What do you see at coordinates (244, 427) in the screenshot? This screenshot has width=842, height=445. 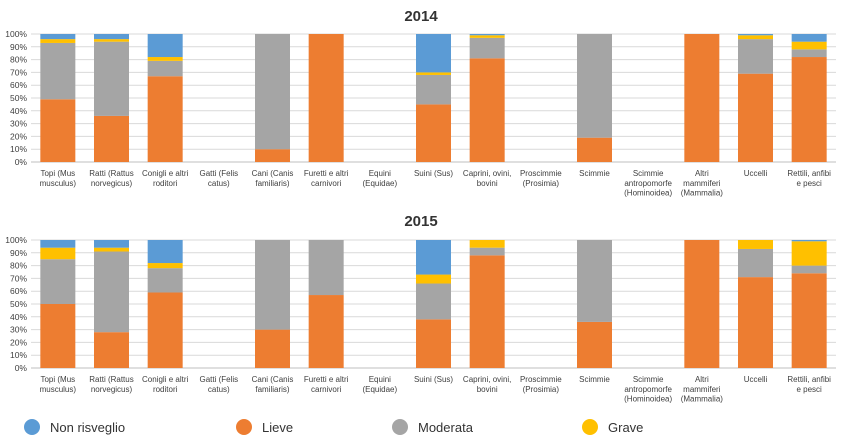 I see `legend-marker-lieve` at bounding box center [244, 427].